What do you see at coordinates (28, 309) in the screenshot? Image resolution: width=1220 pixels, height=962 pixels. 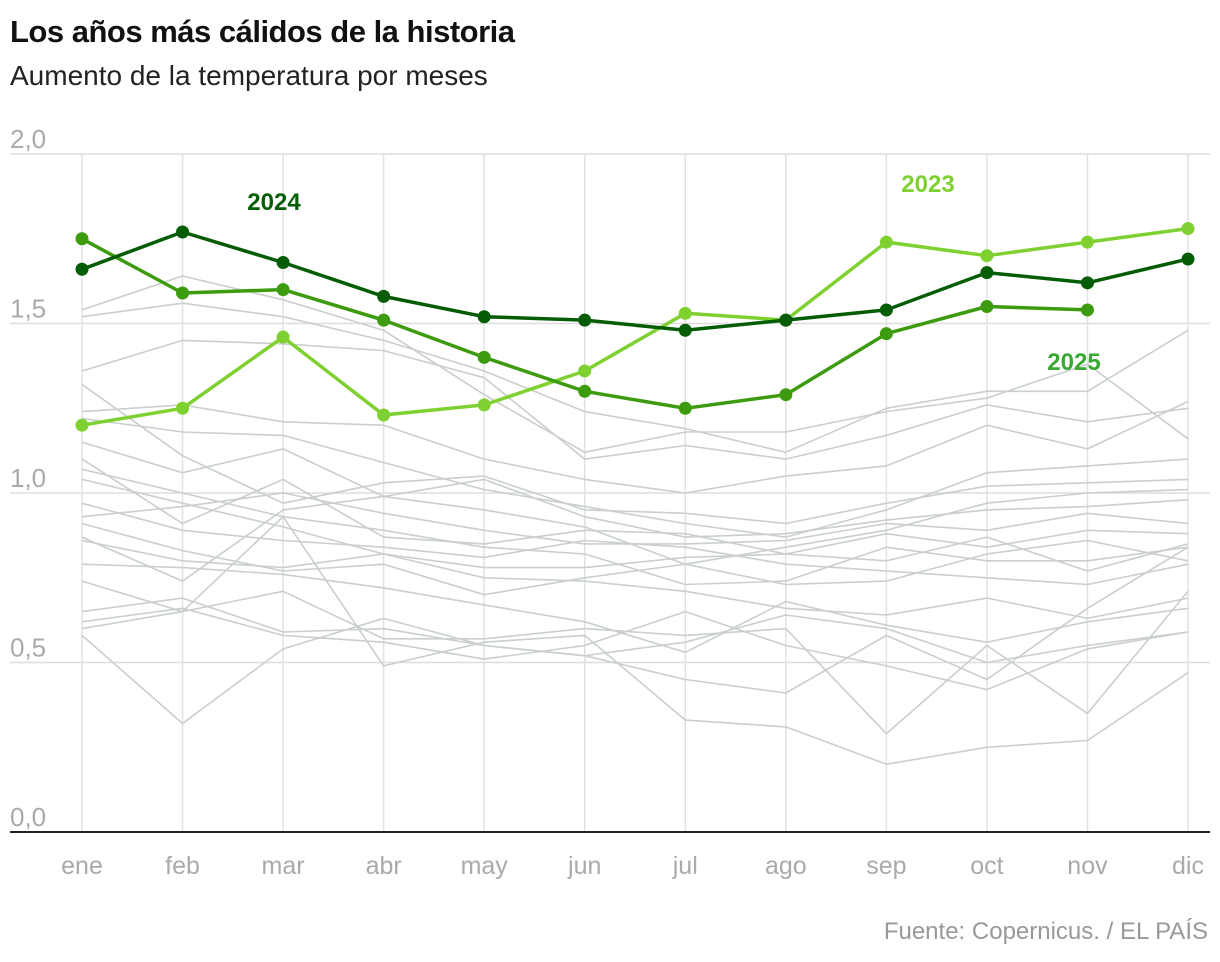 I see `y-tick-label: 1,5` at bounding box center [28, 309].